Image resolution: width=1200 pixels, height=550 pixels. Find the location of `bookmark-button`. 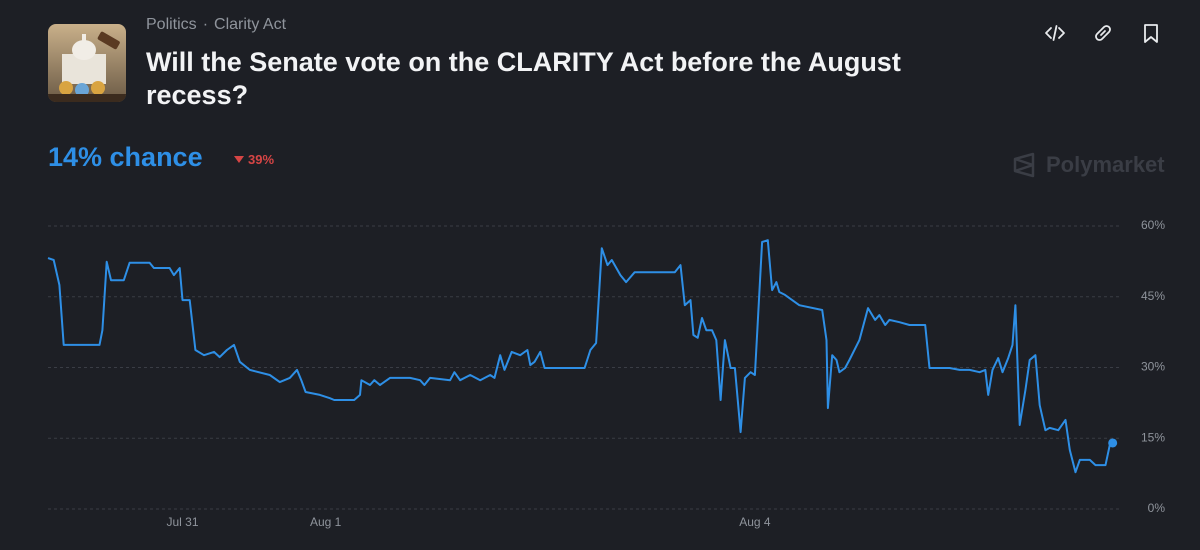

bookmark-button is located at coordinates (1151, 33).